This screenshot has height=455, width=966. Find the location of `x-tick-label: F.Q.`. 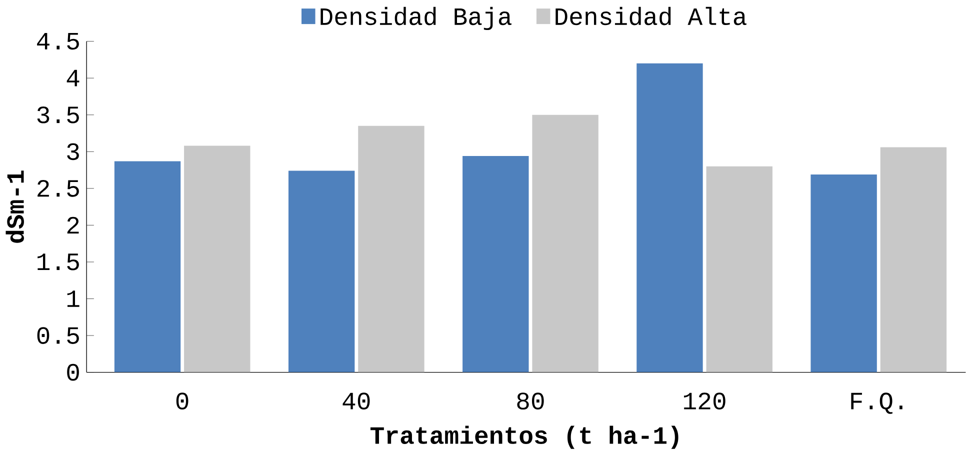

x-tick-label: F.Q. is located at coordinates (876, 403).